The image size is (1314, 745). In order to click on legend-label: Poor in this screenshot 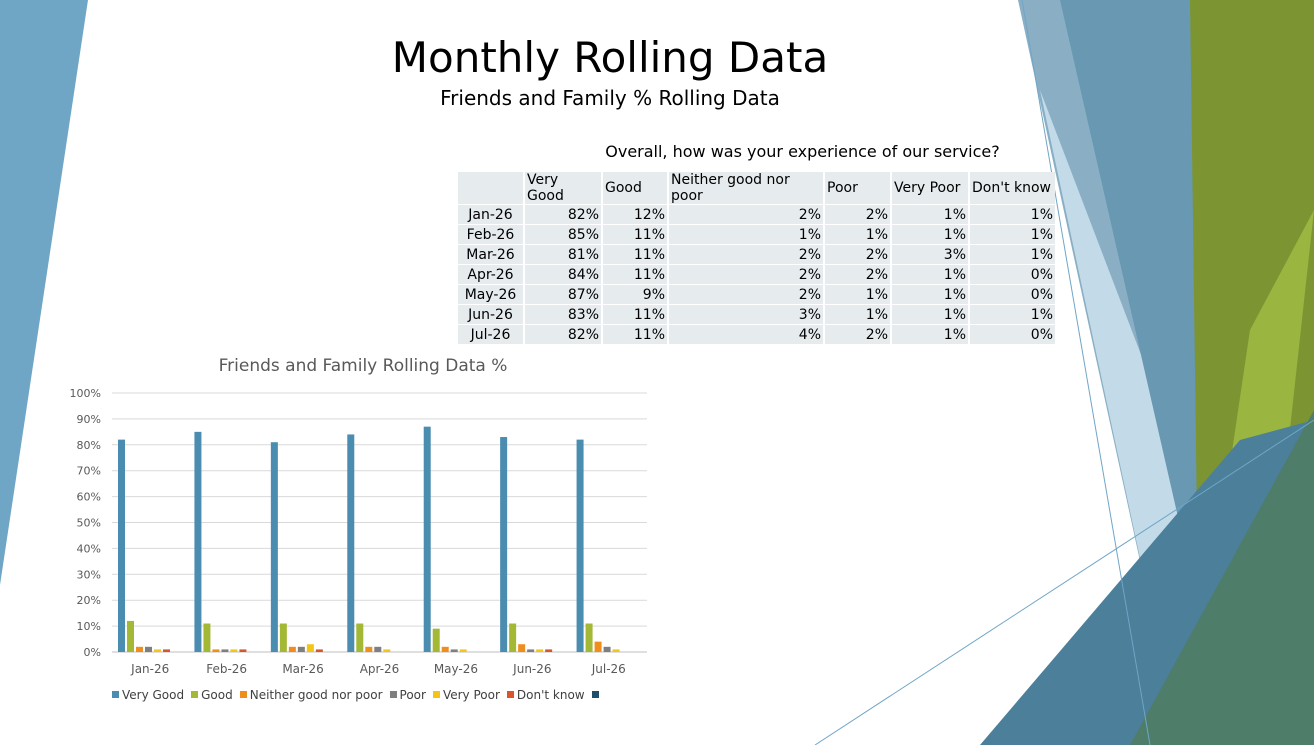, I will do `click(412, 695)`.